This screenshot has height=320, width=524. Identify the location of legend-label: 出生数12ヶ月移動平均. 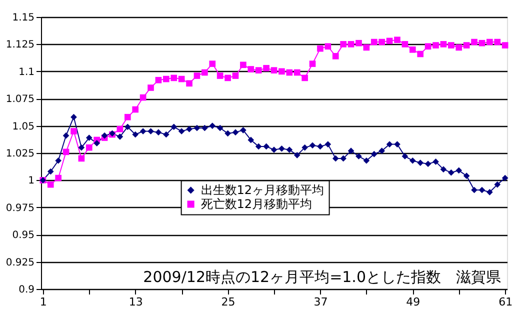
(262, 190).